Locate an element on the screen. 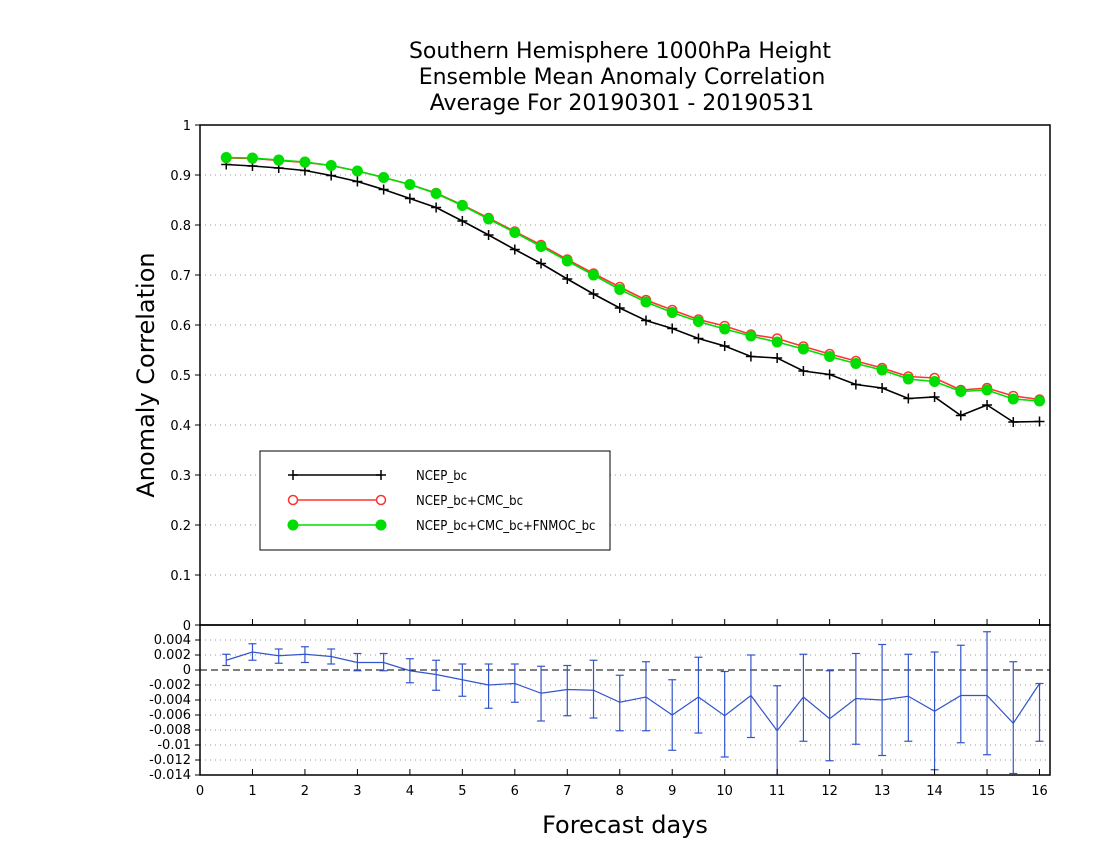  difference-y-tick-label: -0.014 is located at coordinates (170, 775).